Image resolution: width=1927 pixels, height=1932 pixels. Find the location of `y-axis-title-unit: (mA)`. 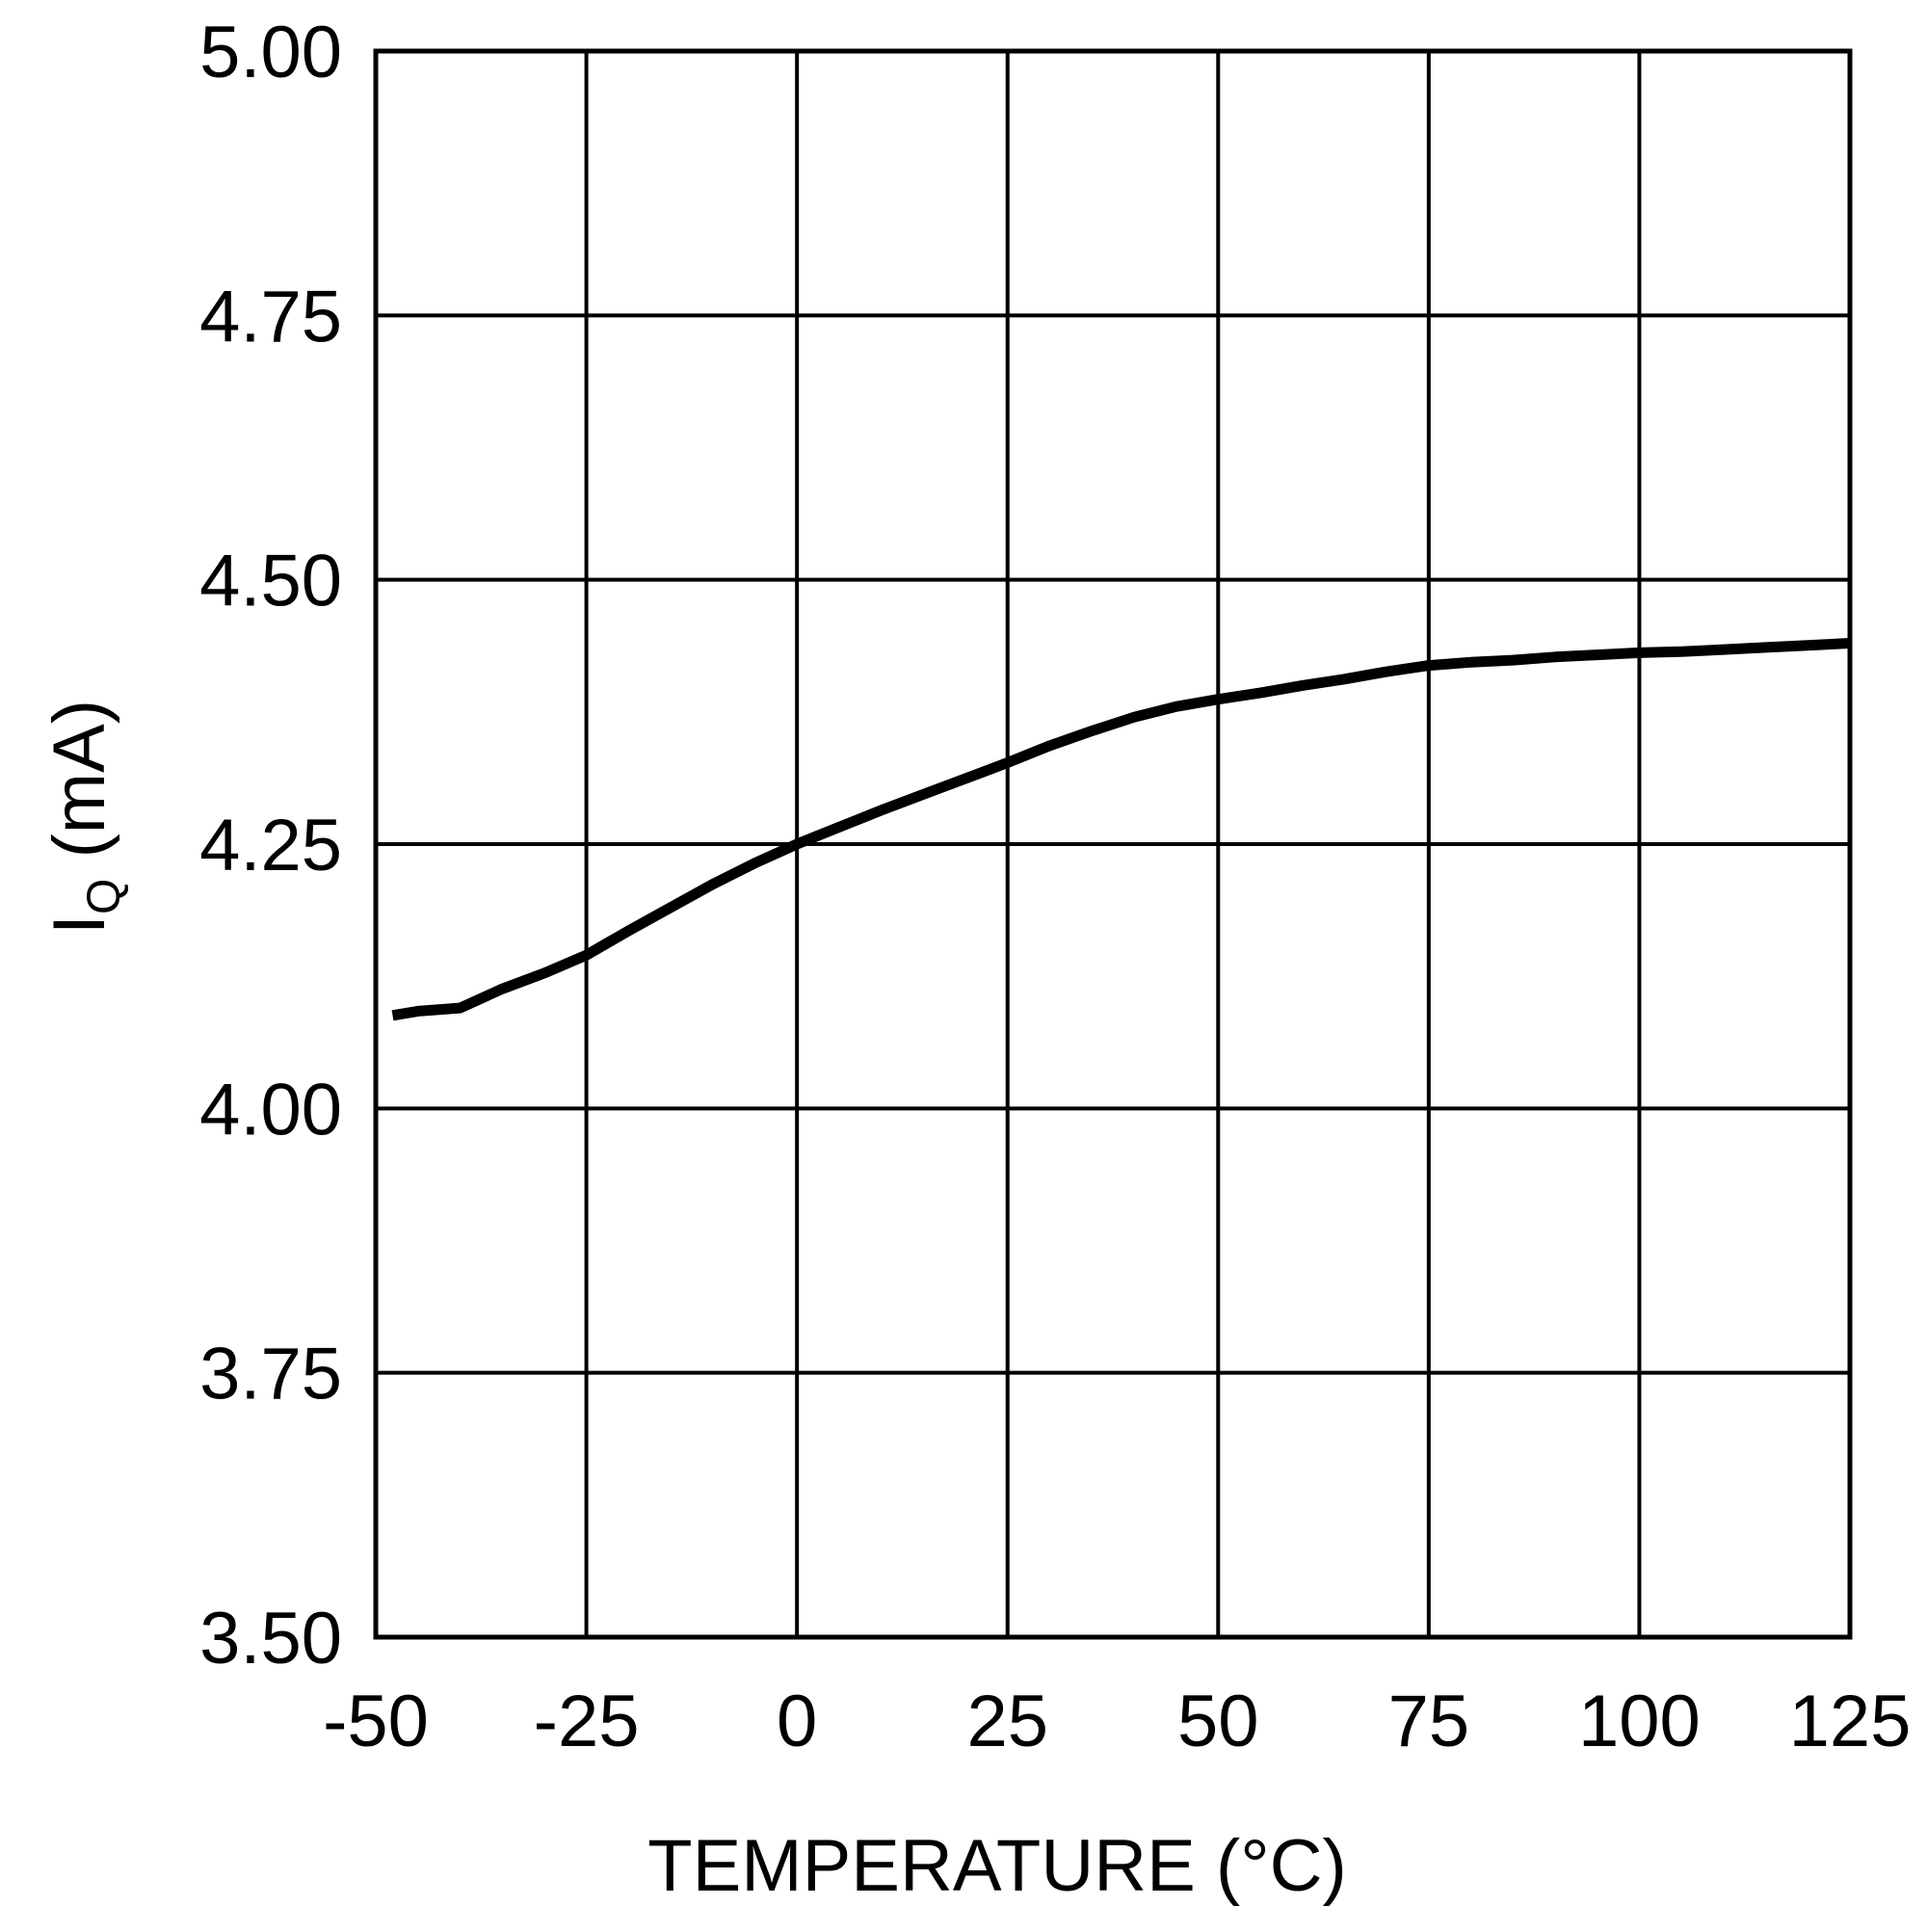

y-axis-title-unit: (mA) is located at coordinates (79, 789).